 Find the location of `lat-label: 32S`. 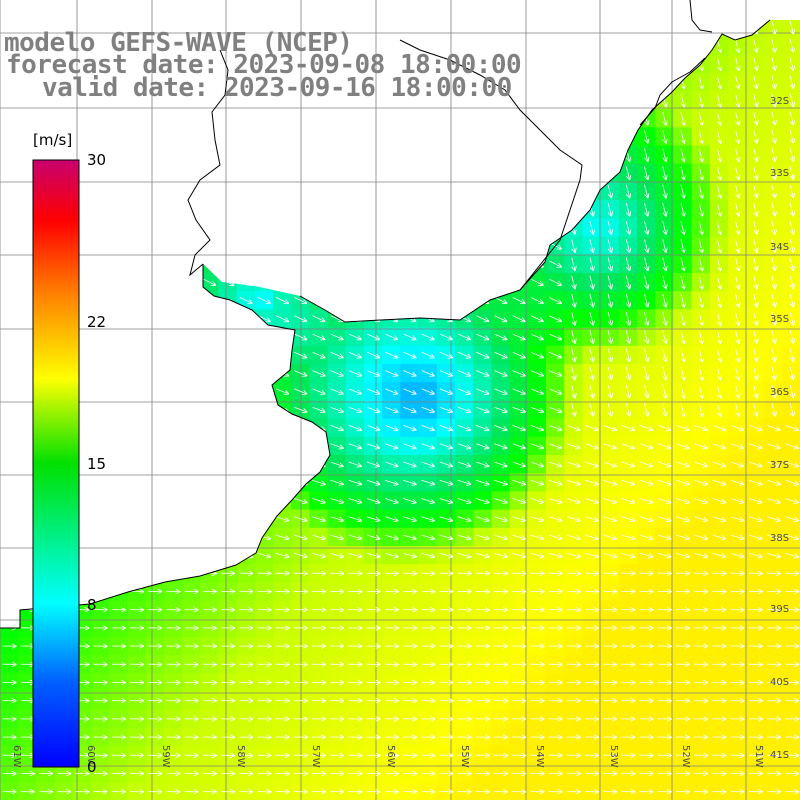

lat-label: 32S is located at coordinates (779, 101).